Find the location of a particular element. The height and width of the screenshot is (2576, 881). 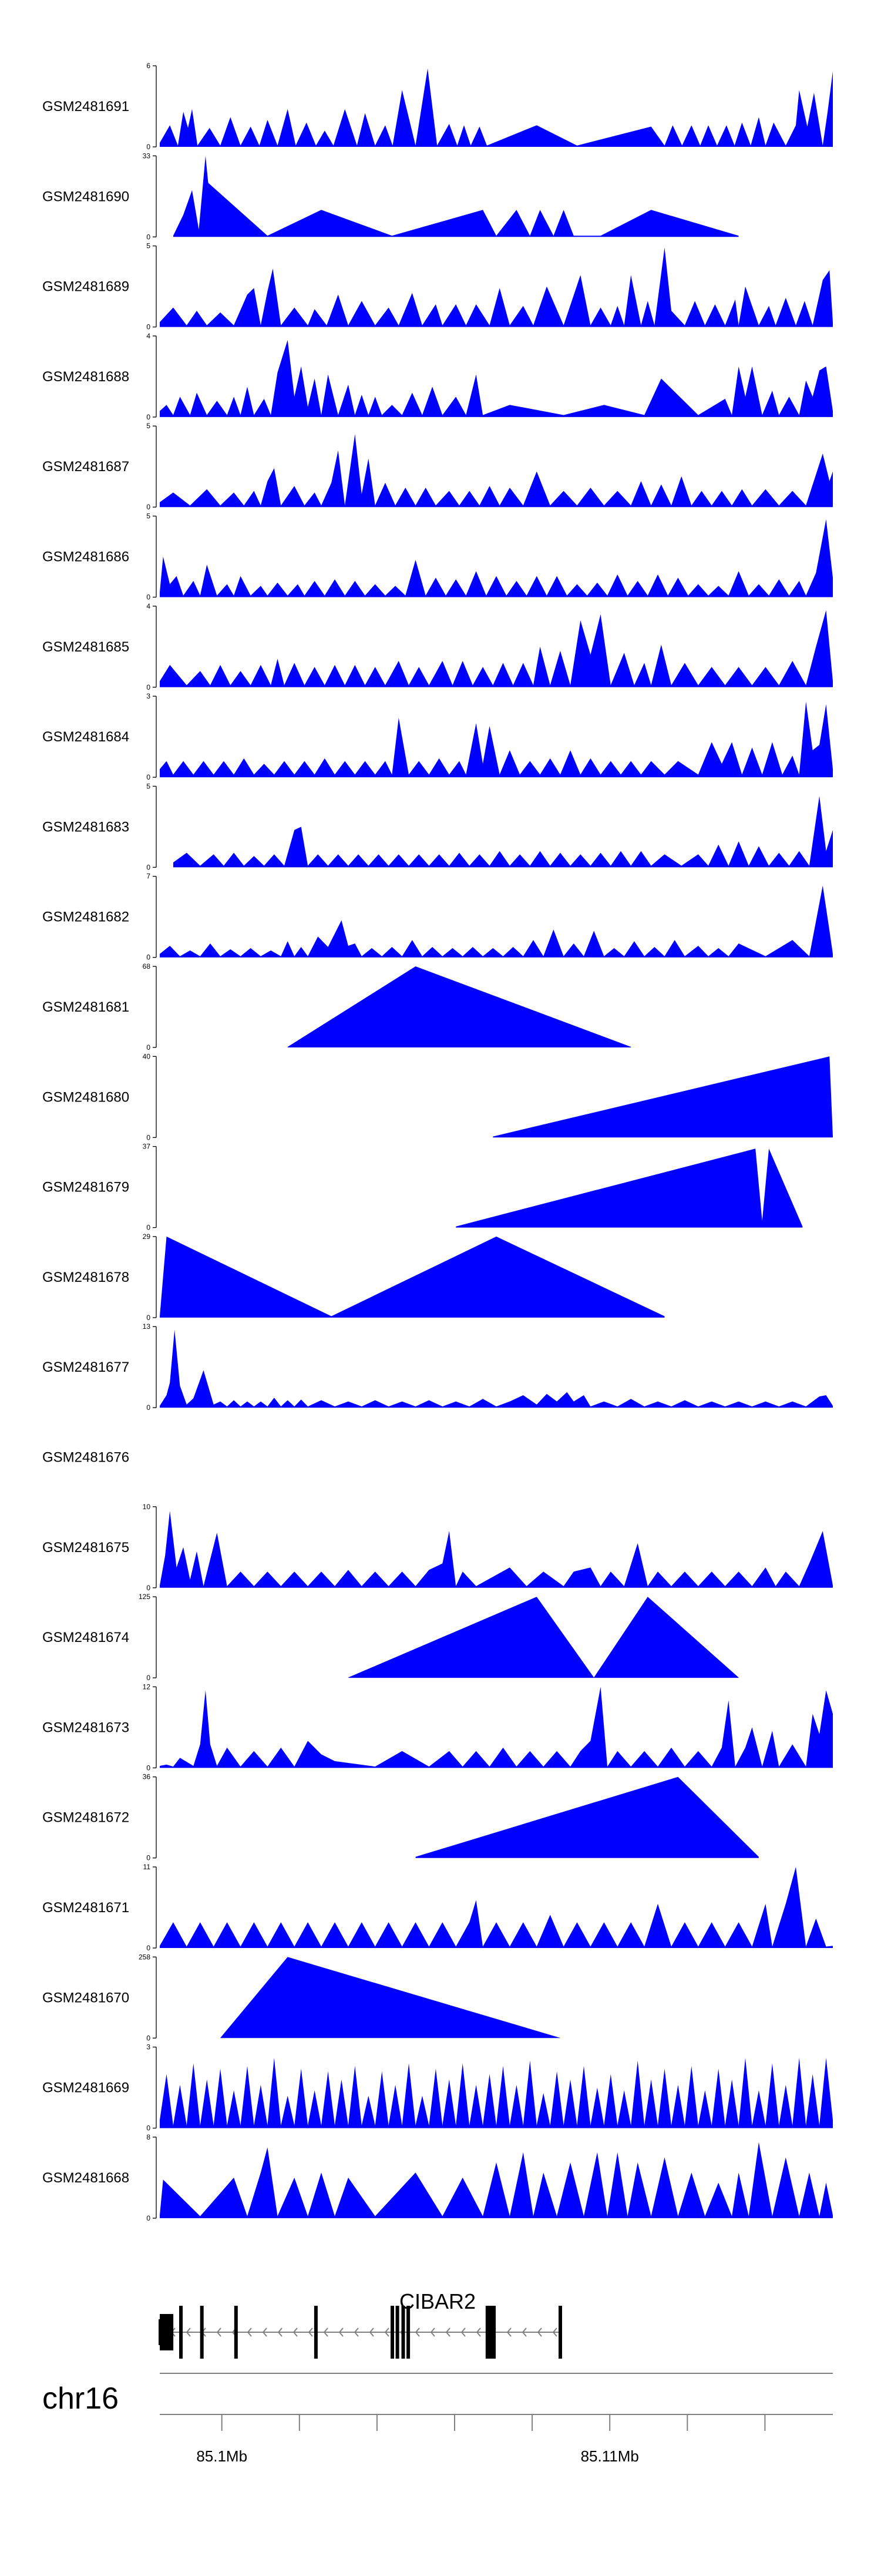

track-label: GSM2481672 is located at coordinates (85, 1818).